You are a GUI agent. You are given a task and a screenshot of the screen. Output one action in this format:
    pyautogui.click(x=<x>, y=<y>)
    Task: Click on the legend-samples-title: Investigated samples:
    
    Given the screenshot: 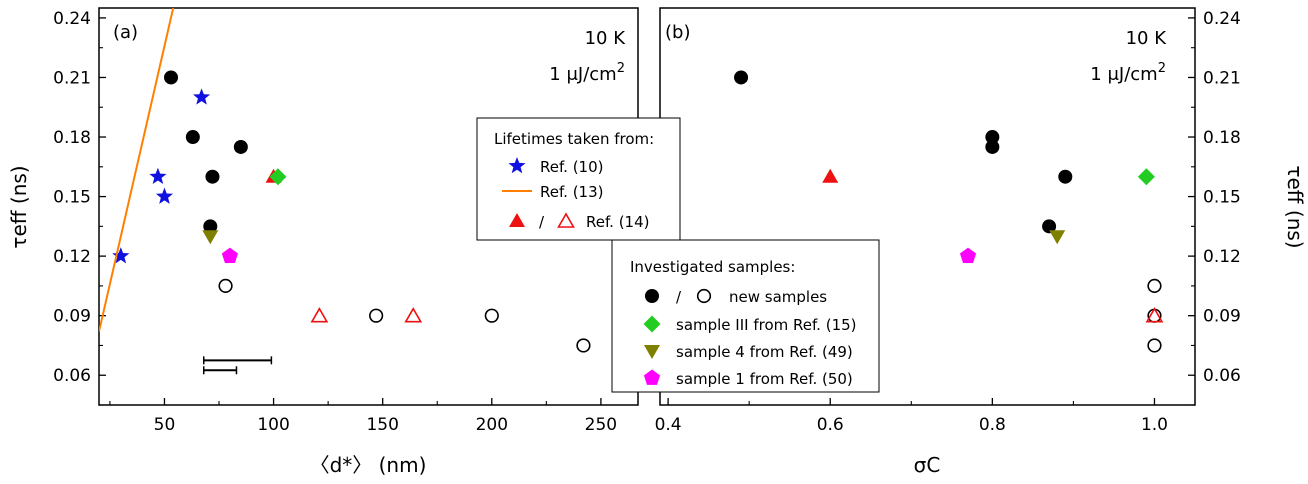 What is the action you would take?
    pyautogui.click(x=712, y=267)
    